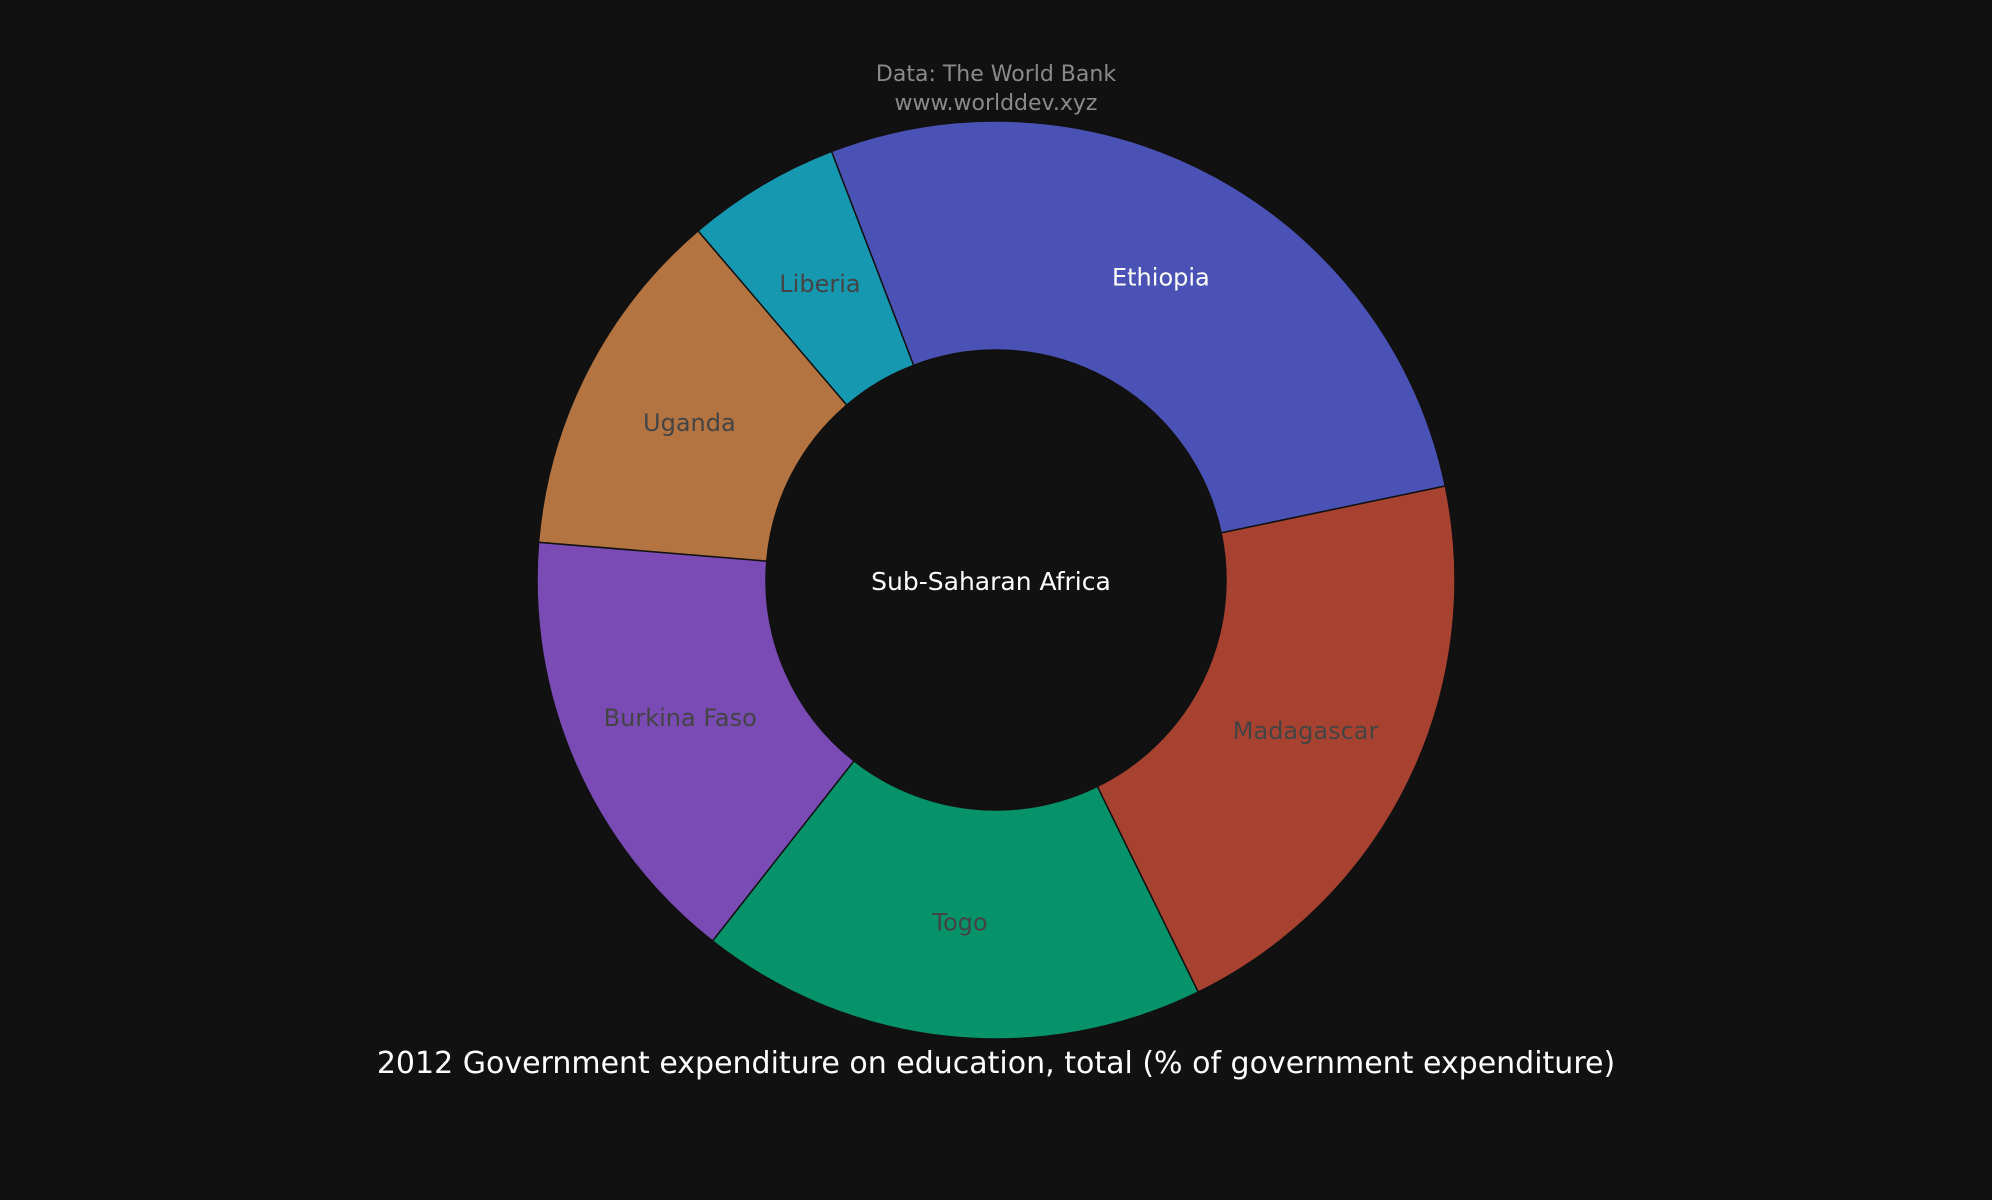 The width and height of the screenshot is (1992, 1200). Describe the element at coordinates (689, 423) in the screenshot. I see `slice-label-uganda: Uganda` at that location.